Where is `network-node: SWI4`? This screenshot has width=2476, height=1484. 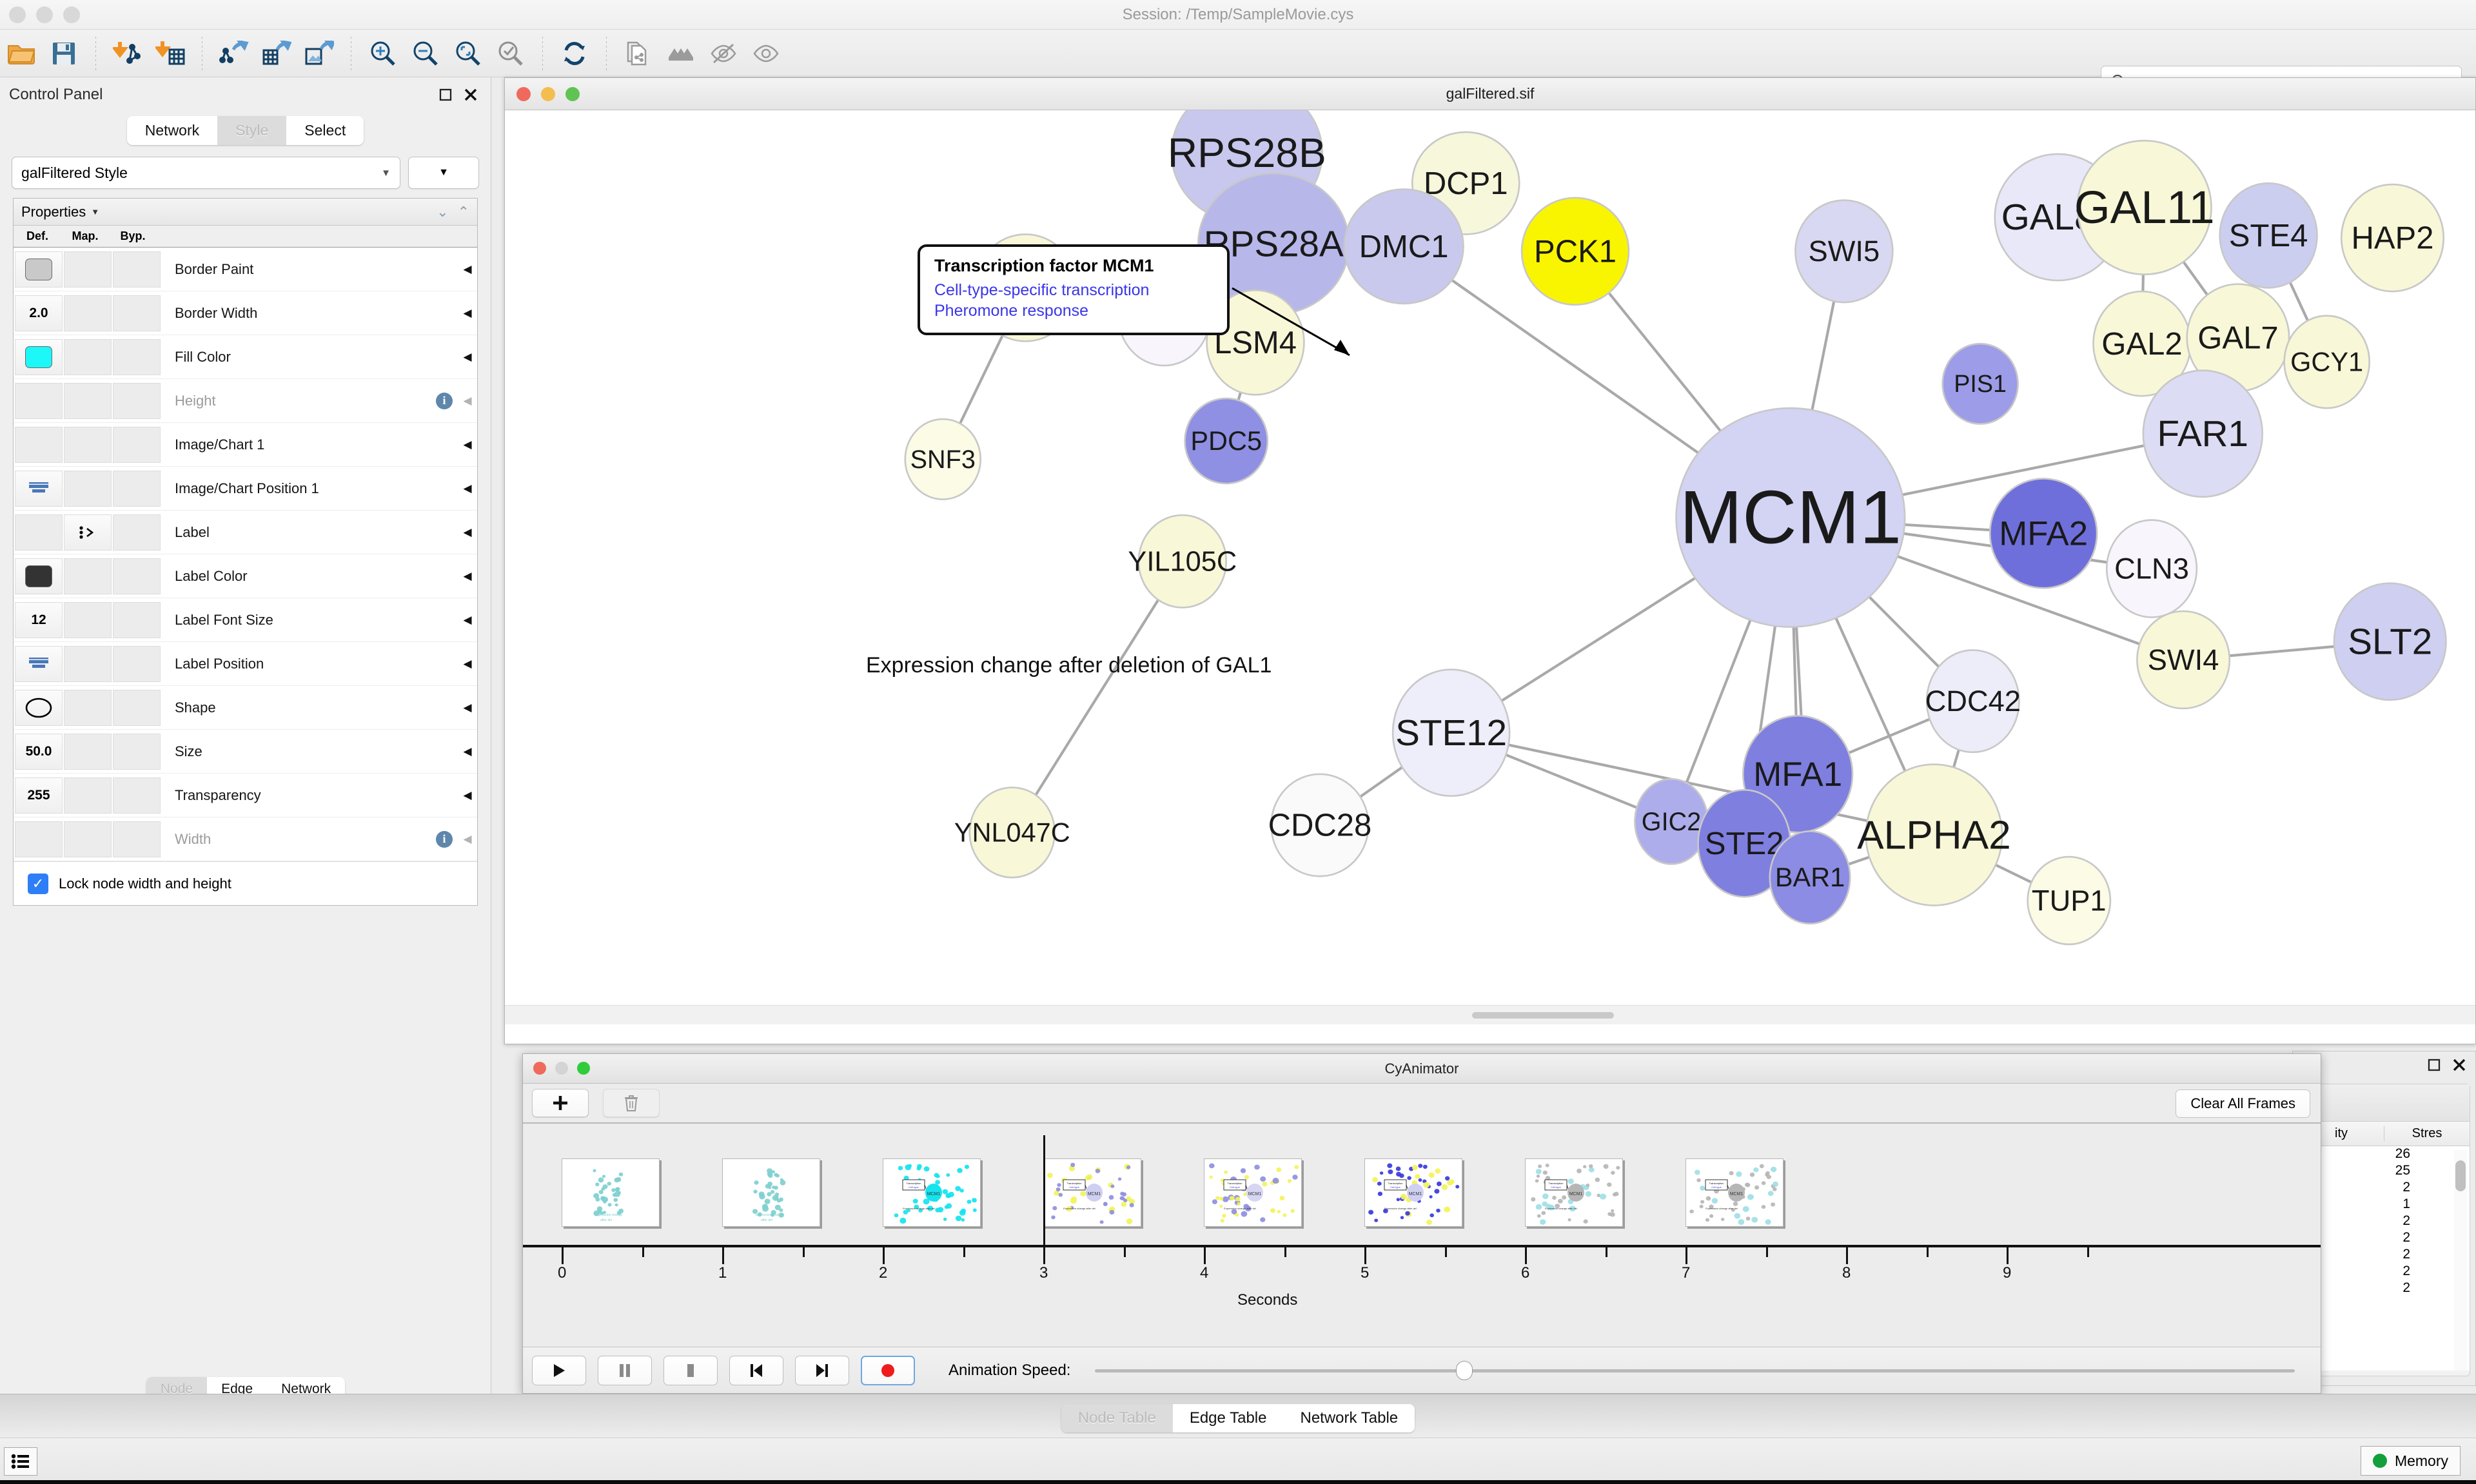
network-node: SWI4 is located at coordinates (2183, 660).